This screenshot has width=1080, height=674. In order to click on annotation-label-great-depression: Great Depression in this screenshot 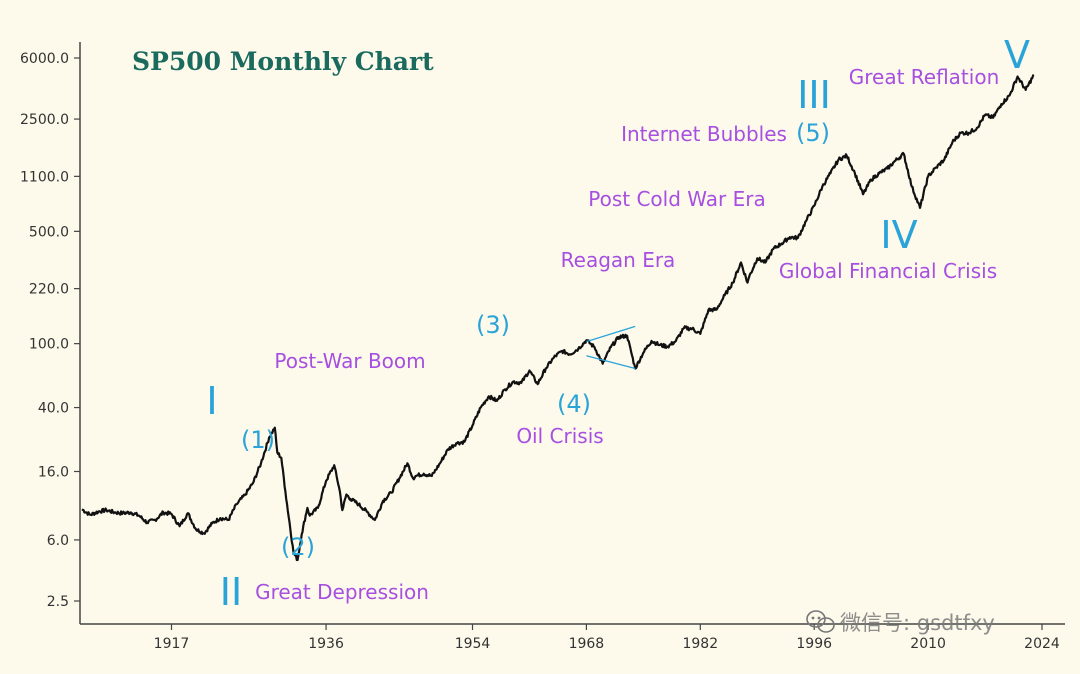, I will do `click(342, 592)`.